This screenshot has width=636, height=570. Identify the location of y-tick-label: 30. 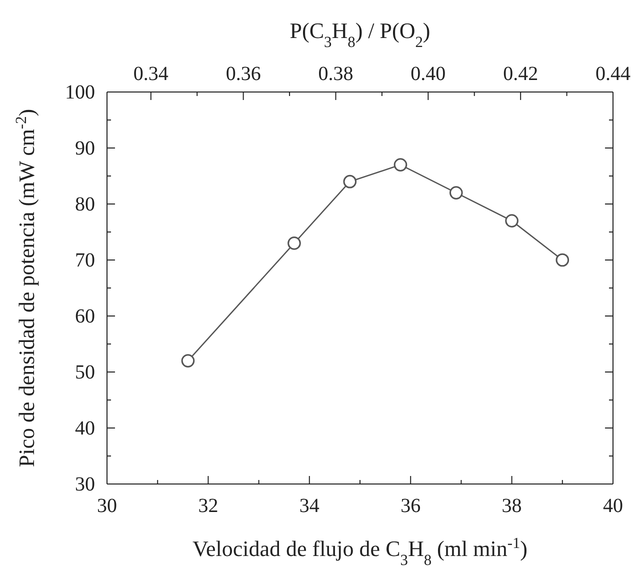
(85, 484).